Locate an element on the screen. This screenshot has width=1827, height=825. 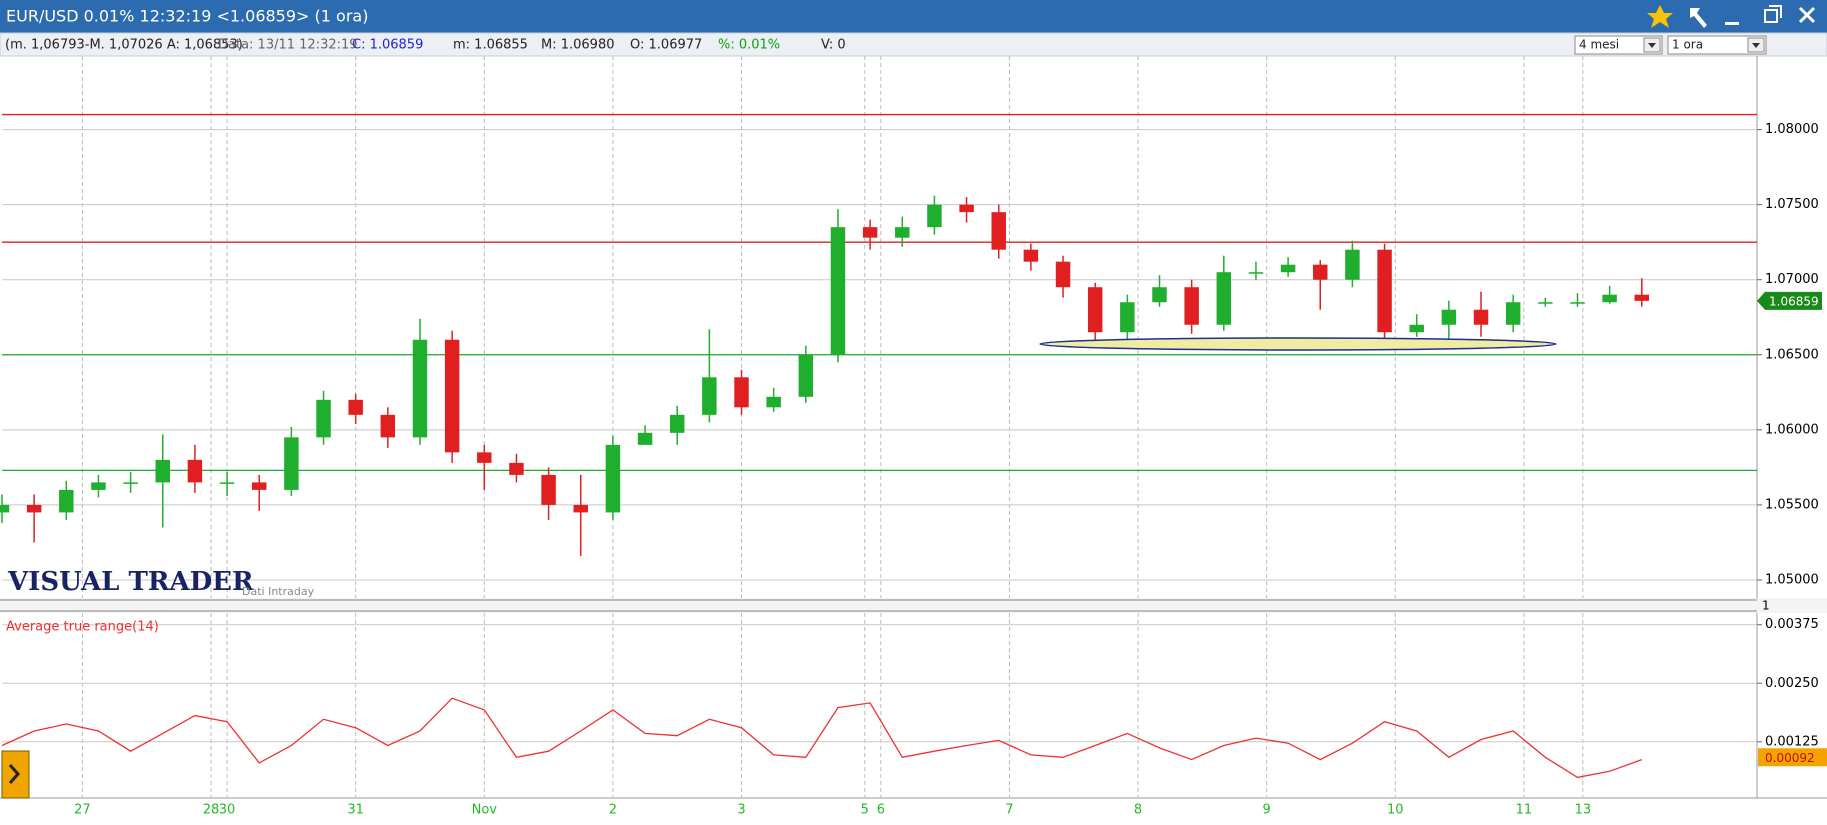
x-tick-label: 11 is located at coordinates (1524, 810).